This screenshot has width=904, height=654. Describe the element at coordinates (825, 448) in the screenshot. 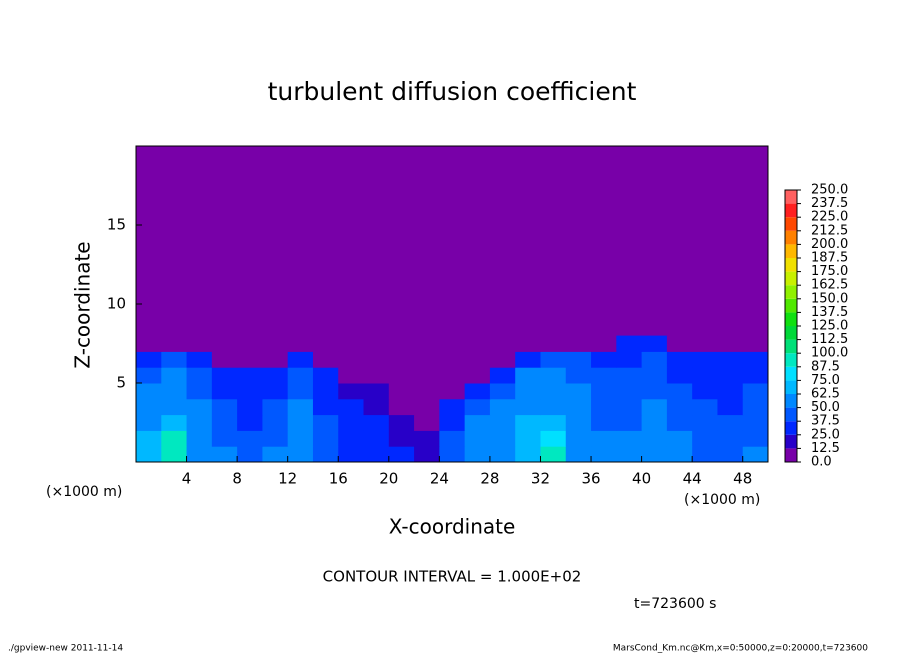

I see `colorbar-tick-label: 12.5` at that location.